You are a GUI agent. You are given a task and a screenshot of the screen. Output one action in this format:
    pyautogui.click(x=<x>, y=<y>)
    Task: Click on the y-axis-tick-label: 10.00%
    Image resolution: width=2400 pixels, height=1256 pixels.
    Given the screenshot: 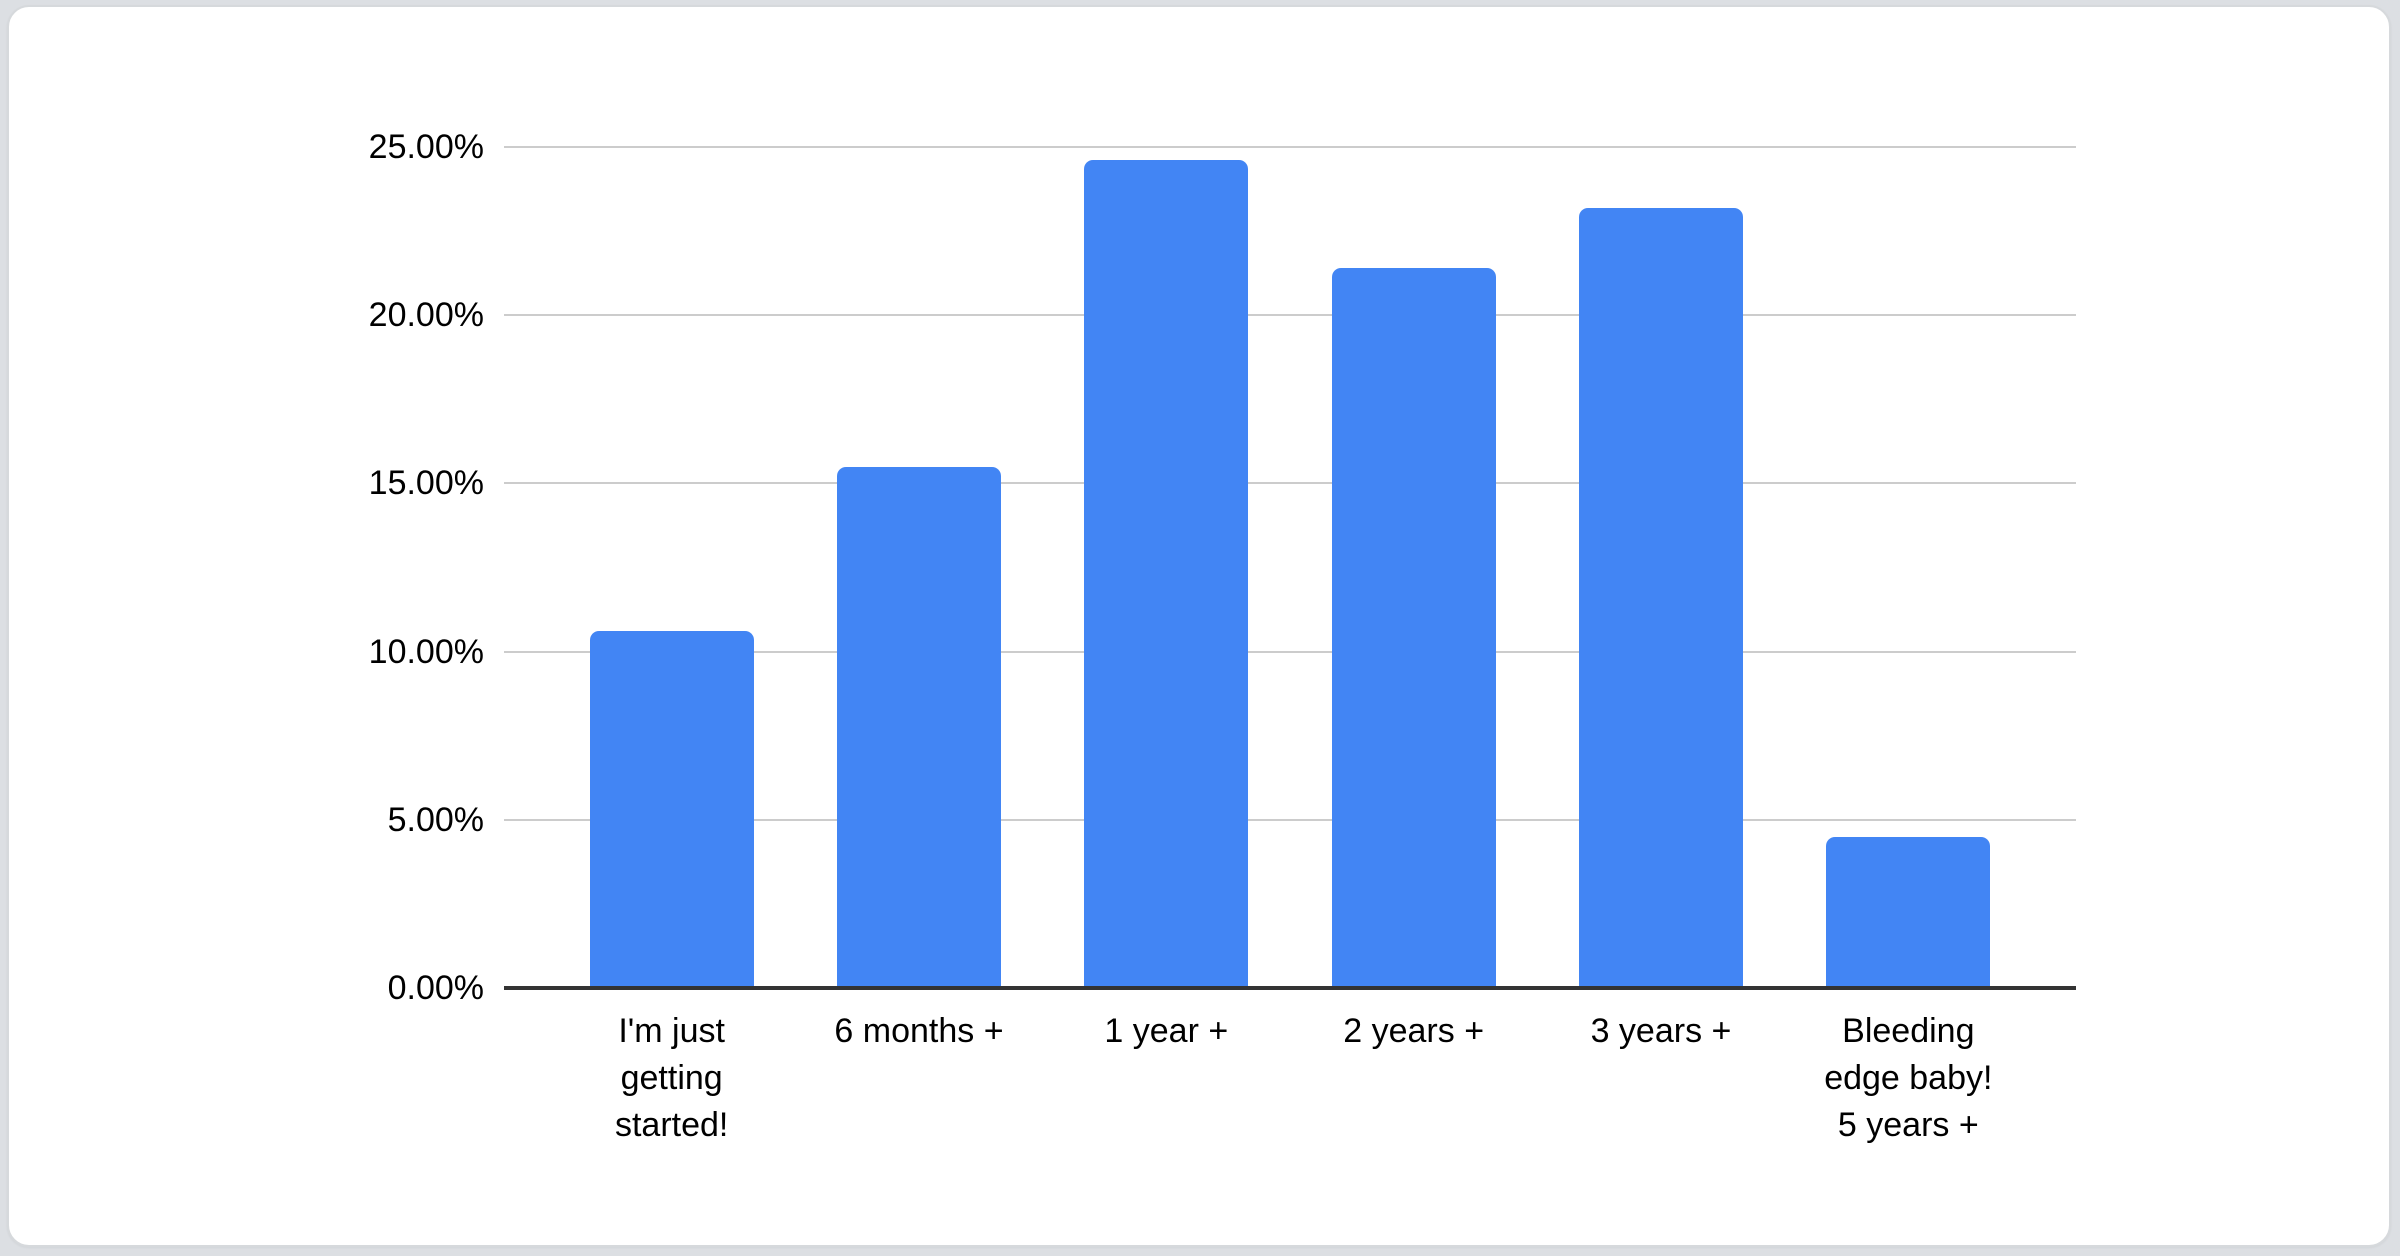 What is the action you would take?
    pyautogui.click(x=426, y=651)
    